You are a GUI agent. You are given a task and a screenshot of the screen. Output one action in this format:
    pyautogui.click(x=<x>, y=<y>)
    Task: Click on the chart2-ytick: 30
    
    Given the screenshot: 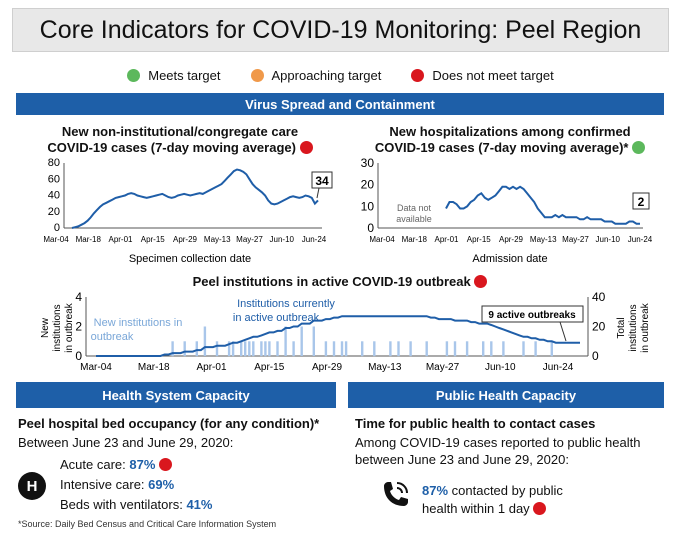 What is the action you would take?
    pyautogui.click(x=368, y=163)
    